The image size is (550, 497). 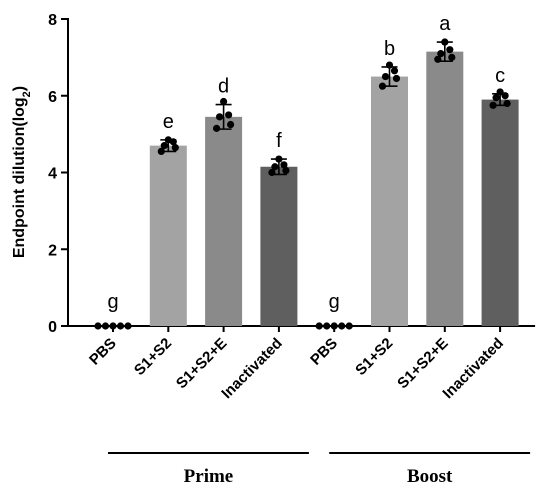 What do you see at coordinates (445, 24) in the screenshot?
I see `significance-label: a` at bounding box center [445, 24].